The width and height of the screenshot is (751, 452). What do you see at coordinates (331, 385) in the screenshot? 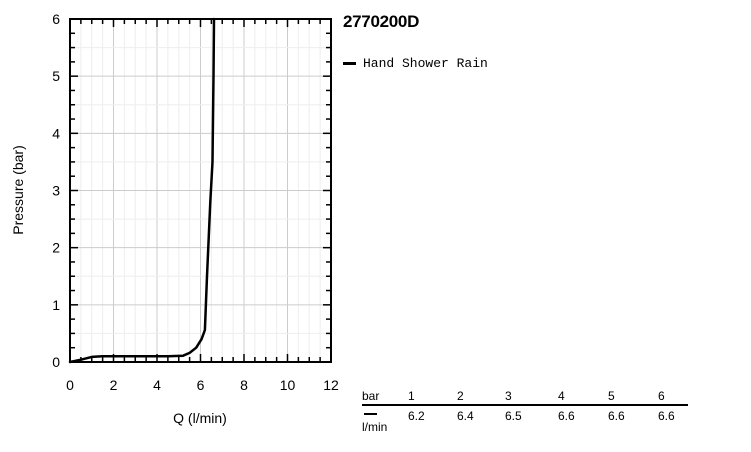
I see `x-tick-label: 12` at bounding box center [331, 385].